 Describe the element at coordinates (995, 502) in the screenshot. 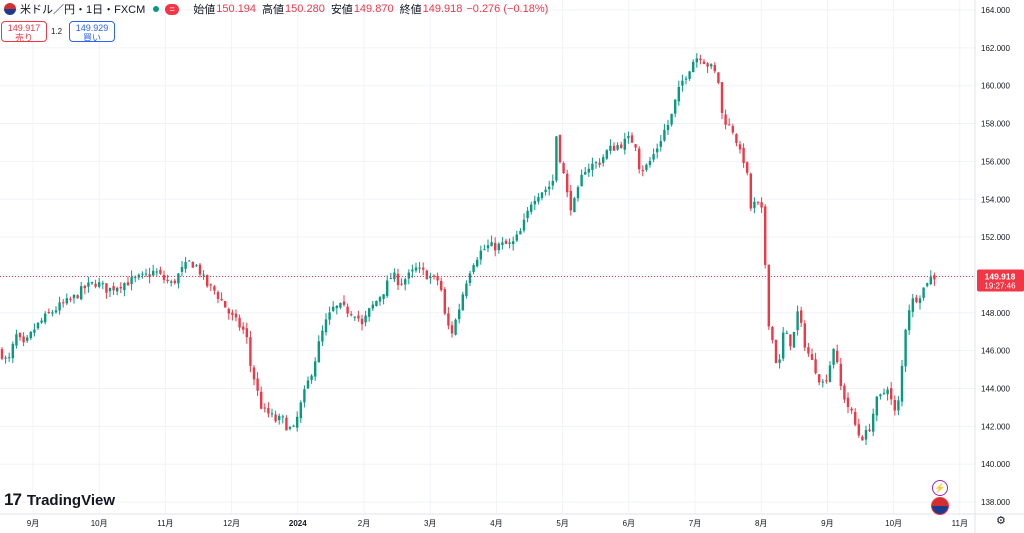

I see `price-tick-label: 138.000` at that location.